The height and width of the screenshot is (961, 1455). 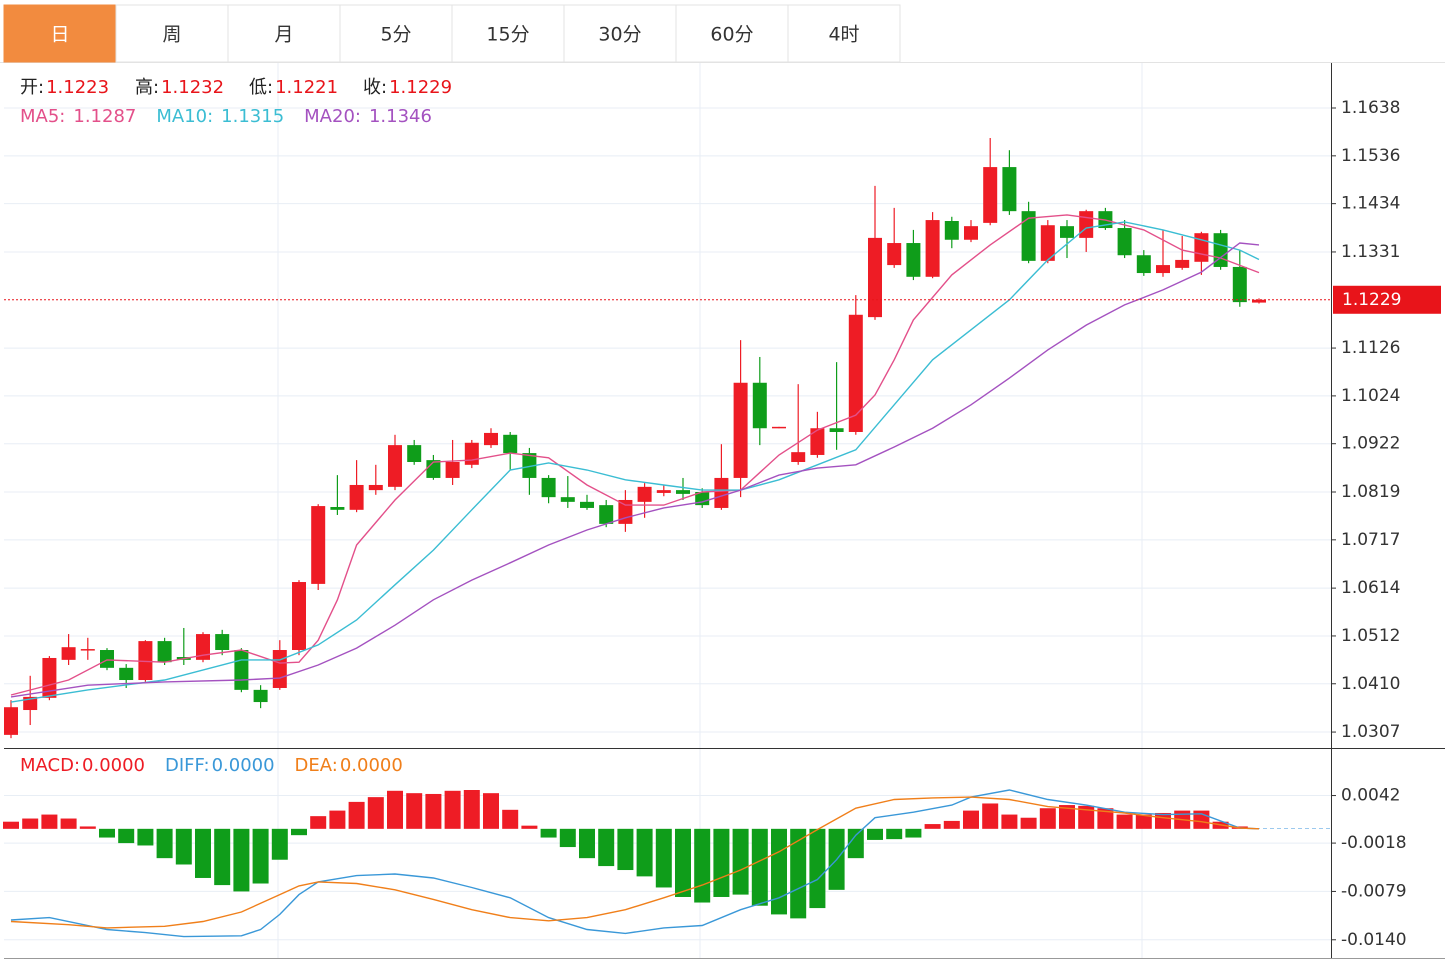 I want to click on ohlc-value: 1.1221, so click(x=306, y=87).